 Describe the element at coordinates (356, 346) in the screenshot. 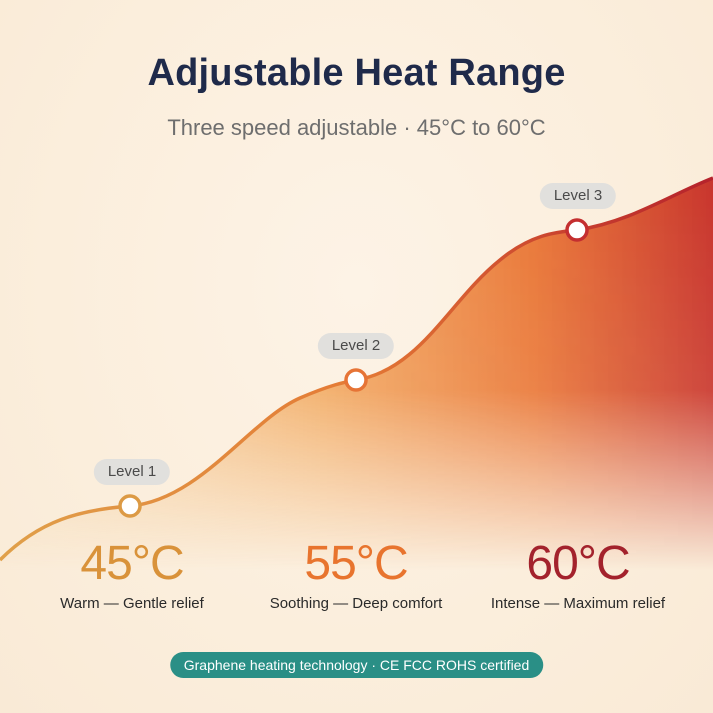

I see `level-2-pill: Level 2` at that location.